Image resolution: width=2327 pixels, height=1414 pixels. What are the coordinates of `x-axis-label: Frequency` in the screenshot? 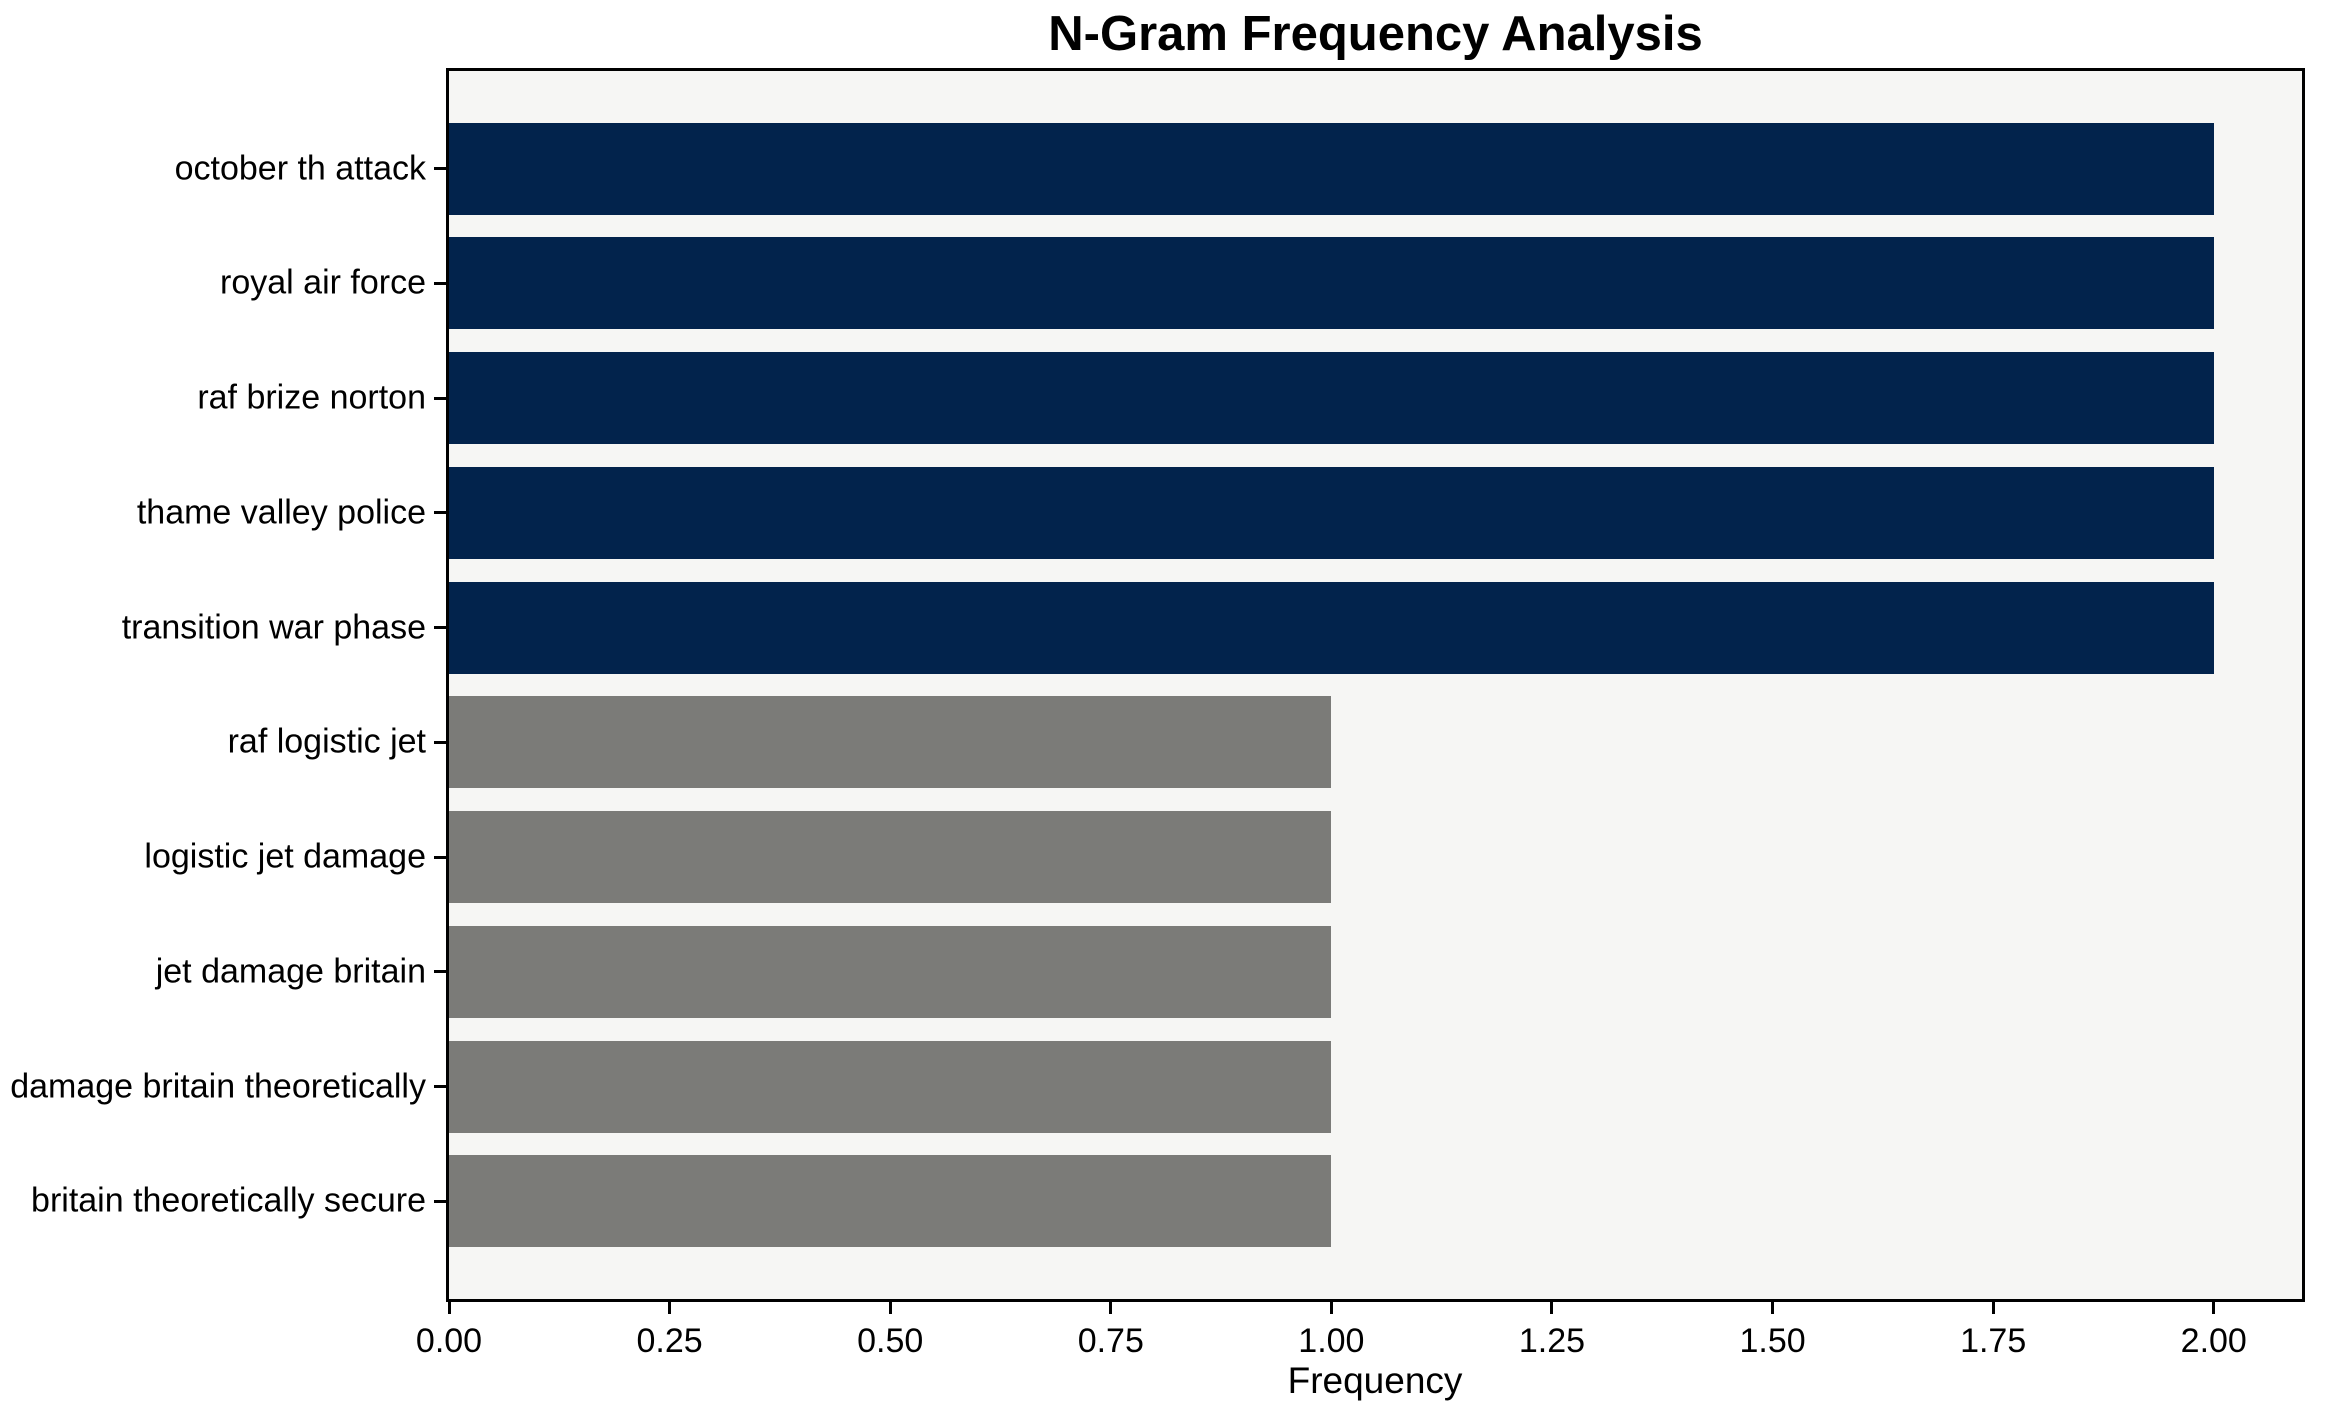 It's located at (1375, 1380).